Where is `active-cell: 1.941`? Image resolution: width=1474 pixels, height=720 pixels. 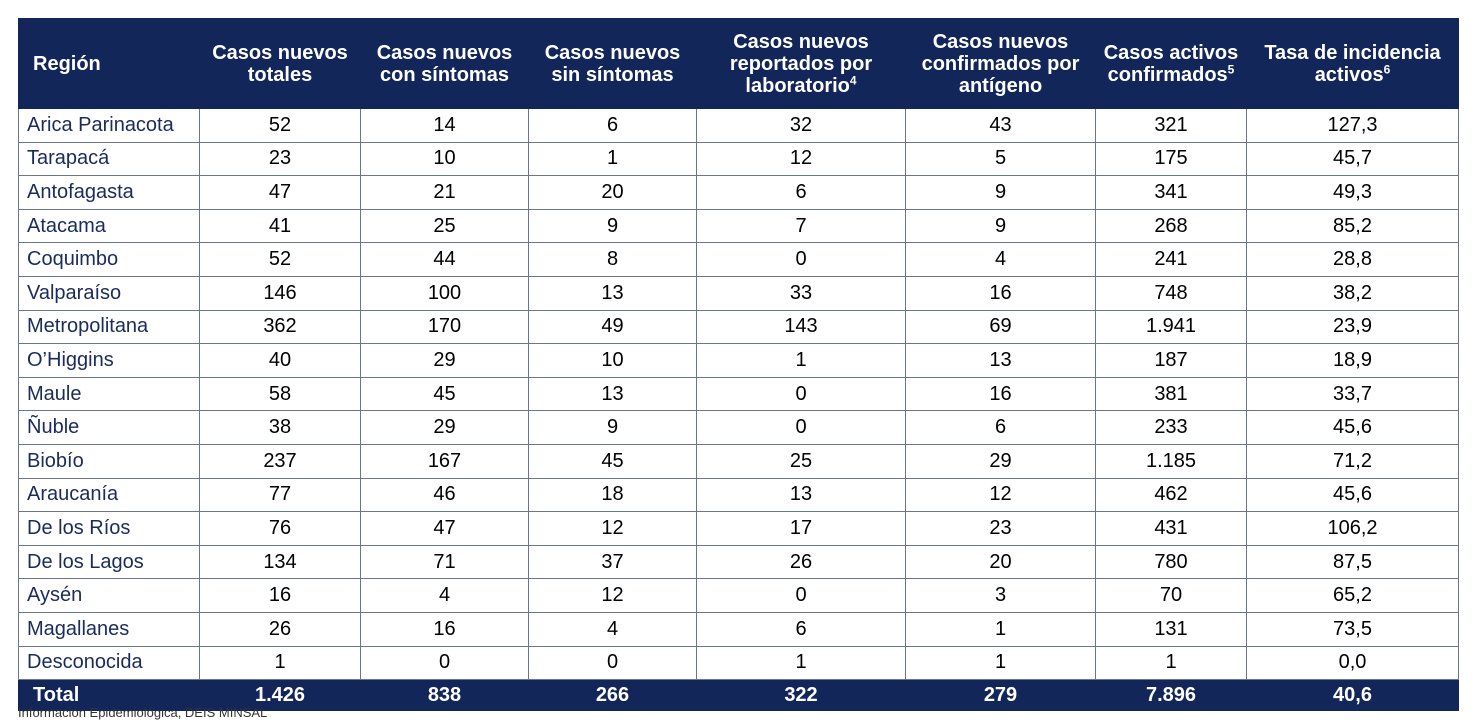 active-cell: 1.941 is located at coordinates (1171, 327).